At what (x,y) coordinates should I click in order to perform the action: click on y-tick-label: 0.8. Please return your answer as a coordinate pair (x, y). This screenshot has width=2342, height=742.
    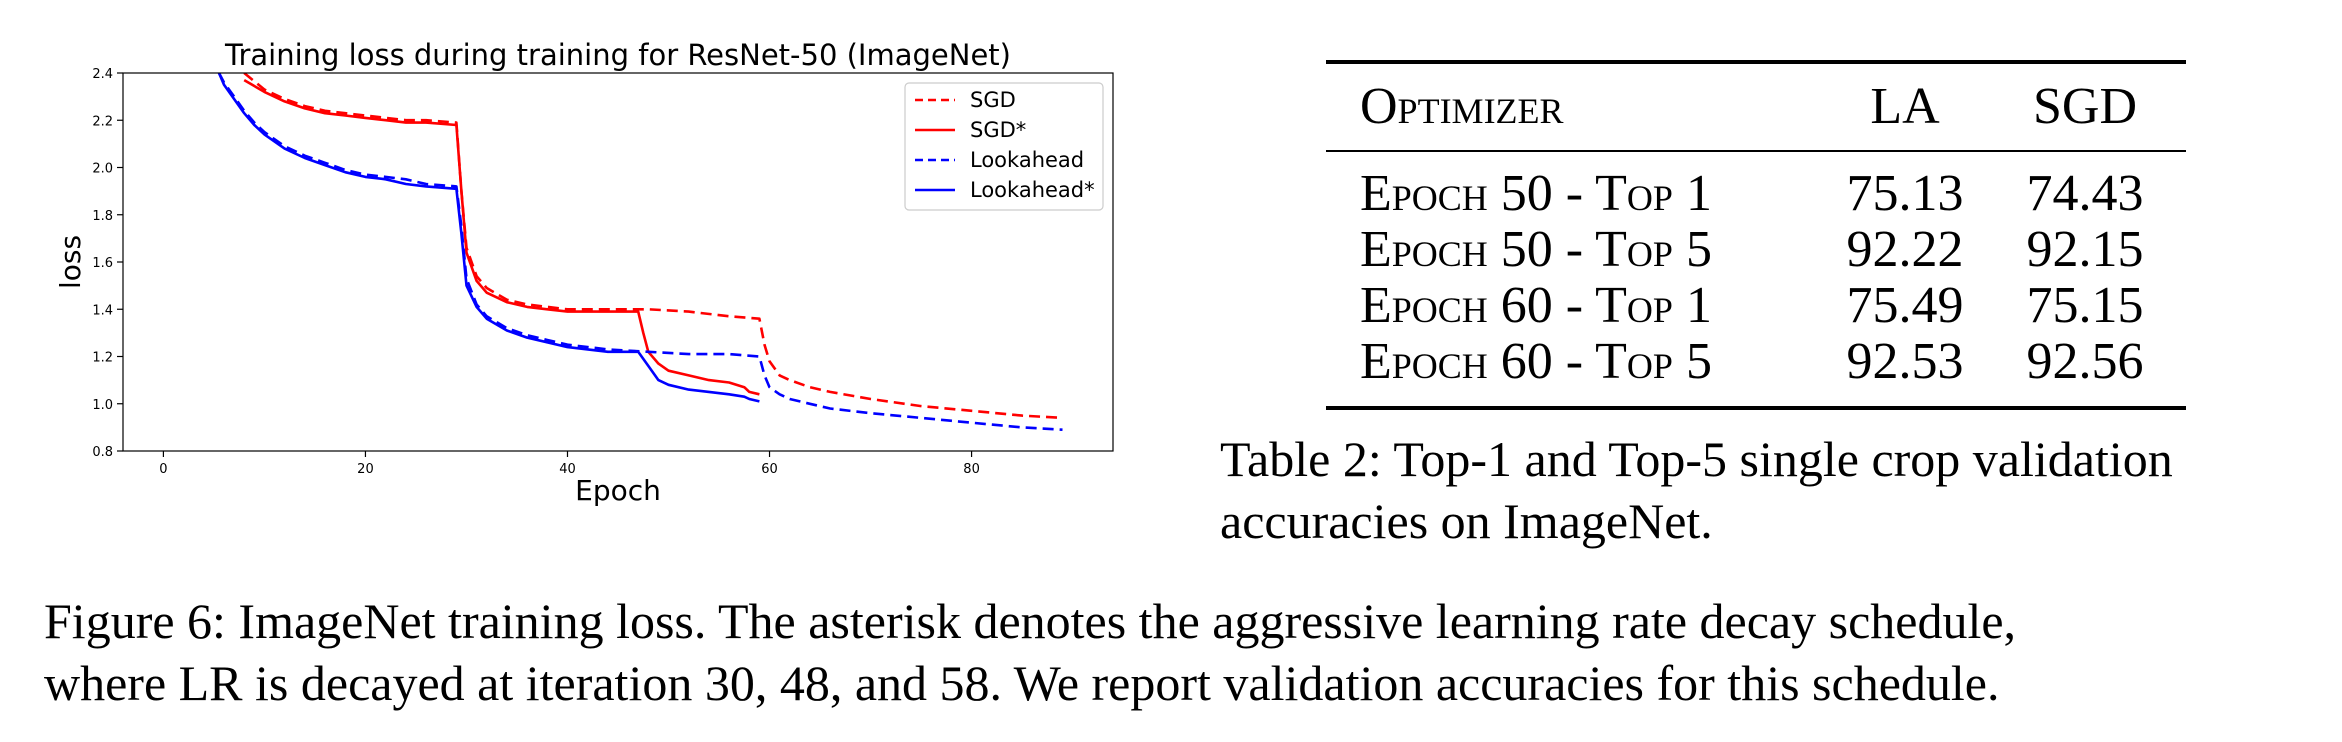
    Looking at the image, I should click on (102, 452).